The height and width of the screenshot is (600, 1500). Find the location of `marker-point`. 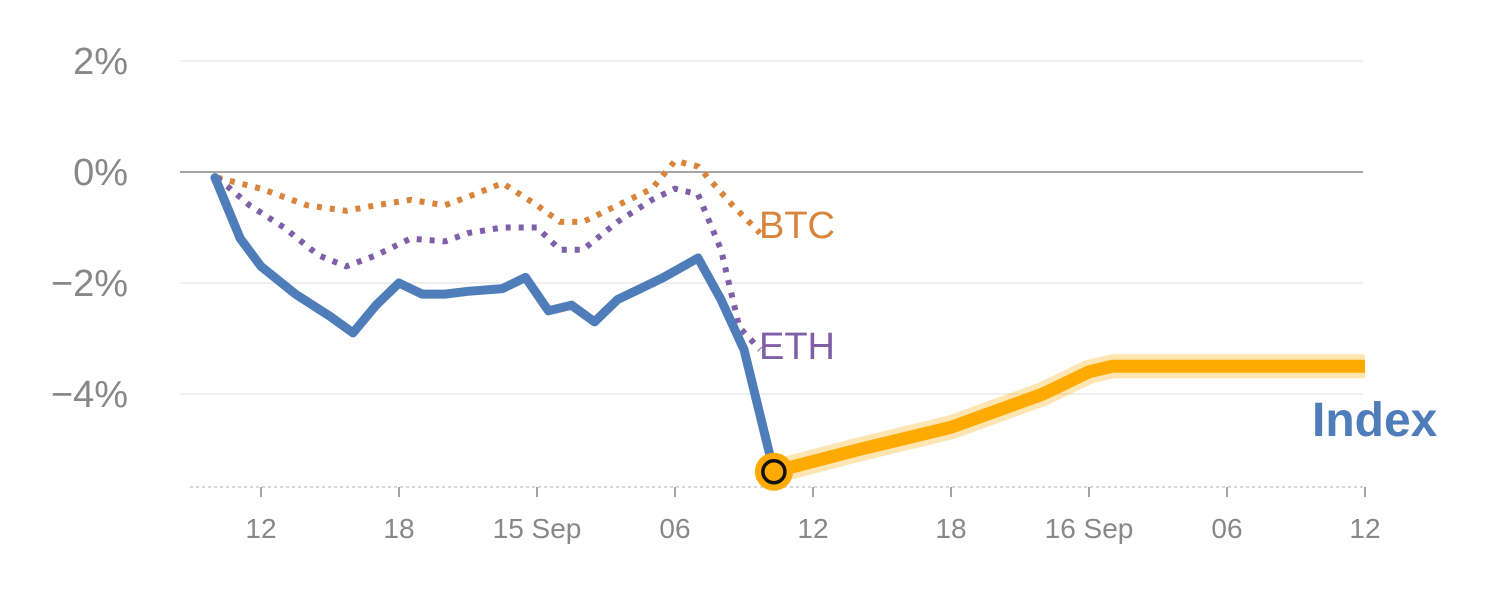

marker-point is located at coordinates (774, 471).